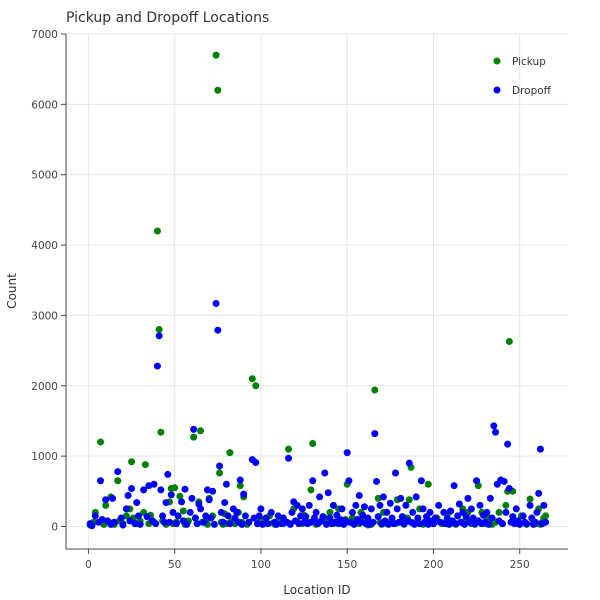 This screenshot has height=600, width=600. Describe the element at coordinates (347, 565) in the screenshot. I see `x-tick-label: 150` at that location.